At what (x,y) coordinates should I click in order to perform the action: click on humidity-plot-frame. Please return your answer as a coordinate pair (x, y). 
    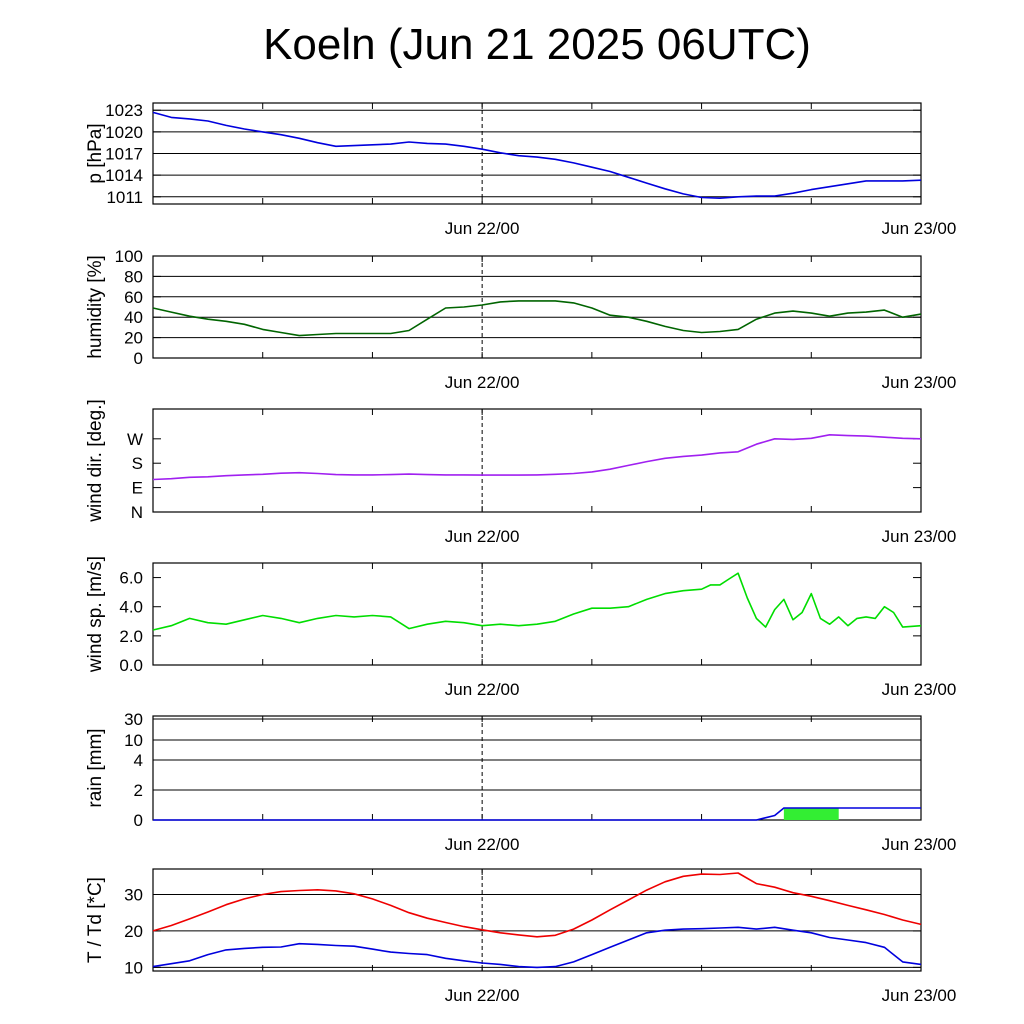
    Looking at the image, I should click on (537, 307).